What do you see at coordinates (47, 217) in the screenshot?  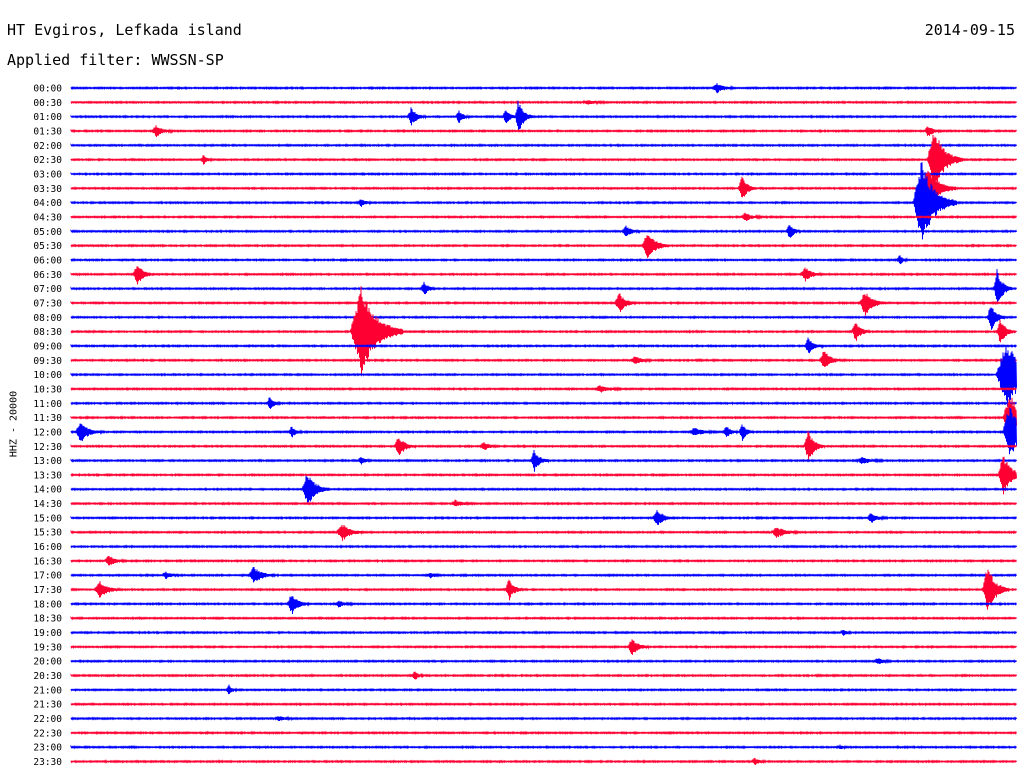 I see `row-tick-label: 04:30` at bounding box center [47, 217].